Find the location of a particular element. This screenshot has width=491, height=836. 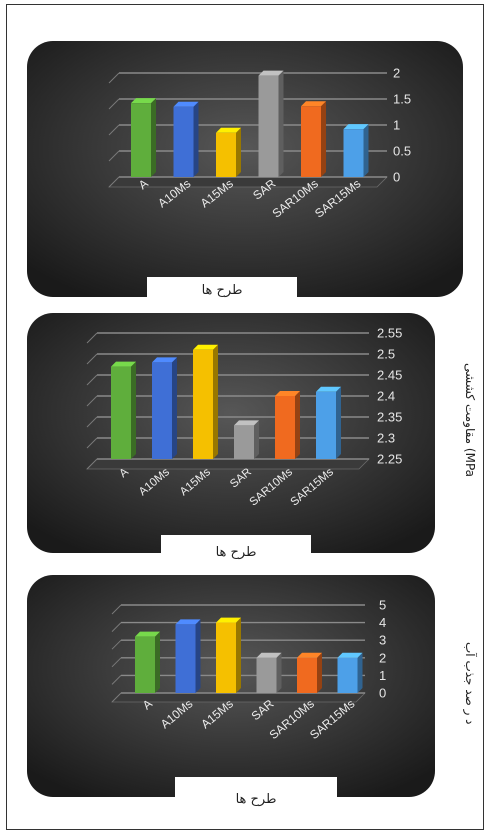

y-tick-label: 0.5 is located at coordinates (402, 151).